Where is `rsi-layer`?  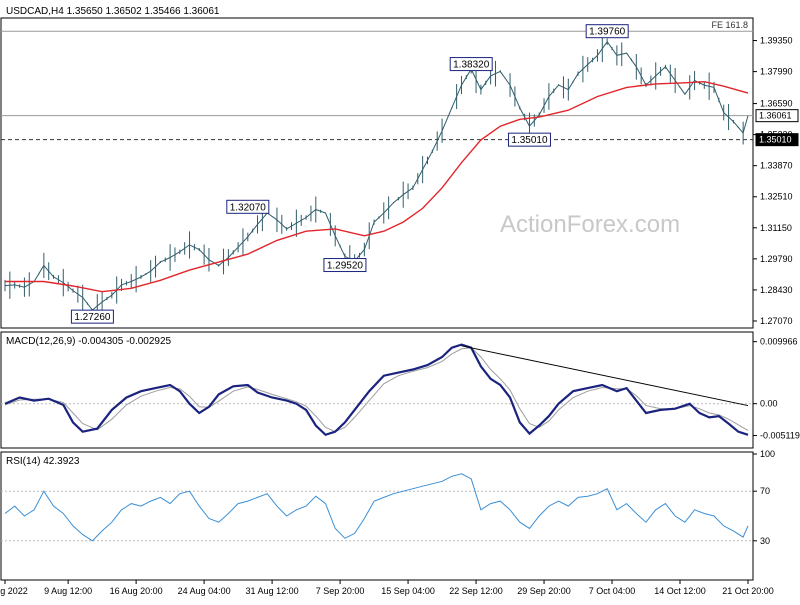
rsi-layer is located at coordinates (377, 507).